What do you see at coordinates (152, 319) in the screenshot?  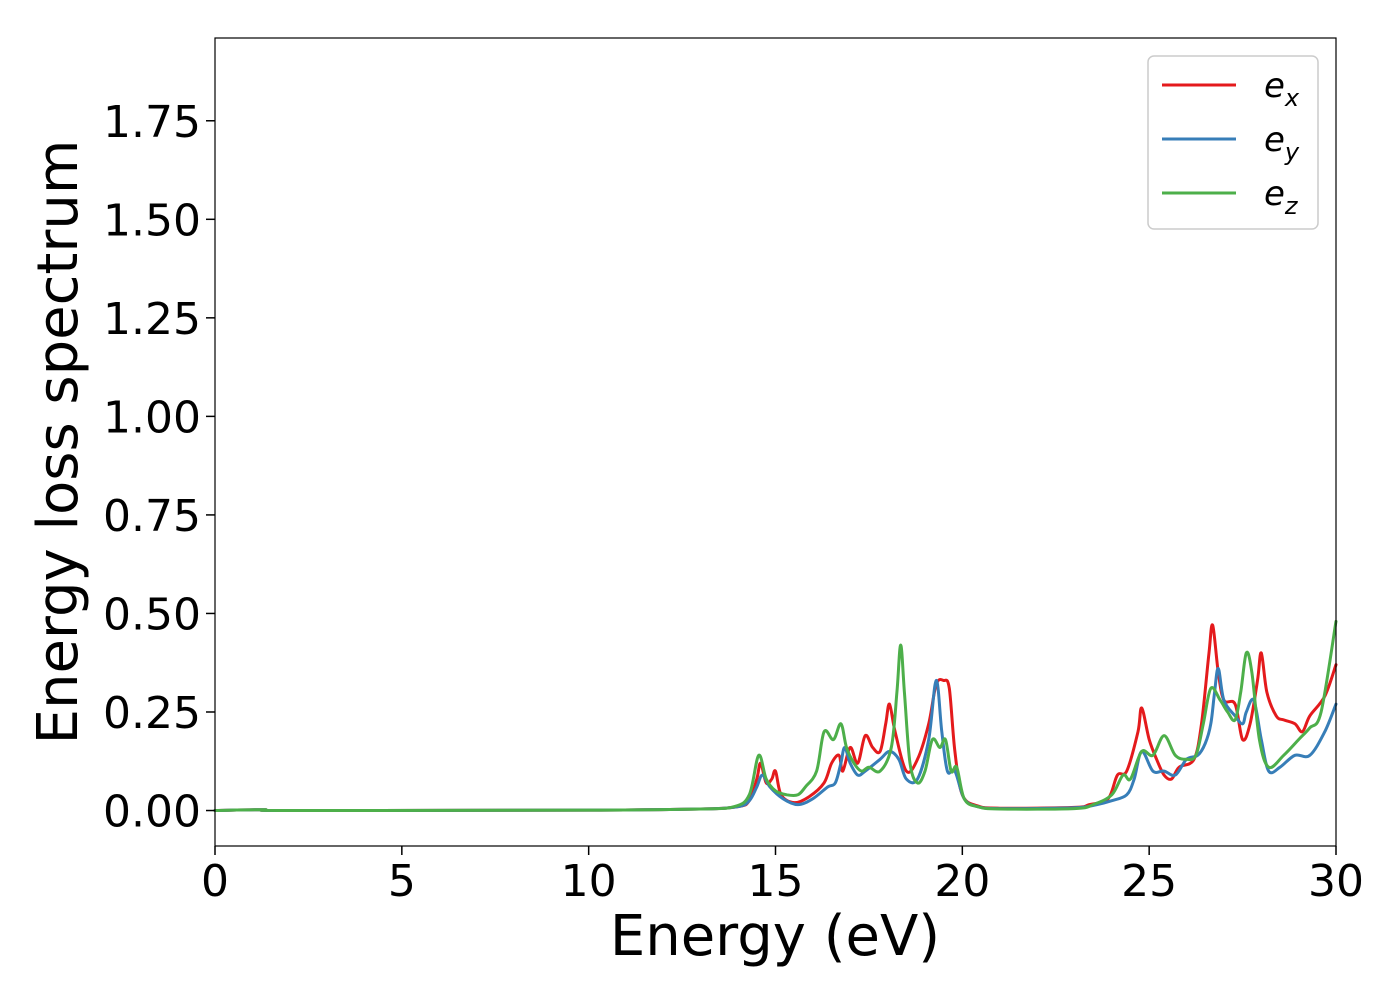 I see `y-tick-label: 1.25` at bounding box center [152, 319].